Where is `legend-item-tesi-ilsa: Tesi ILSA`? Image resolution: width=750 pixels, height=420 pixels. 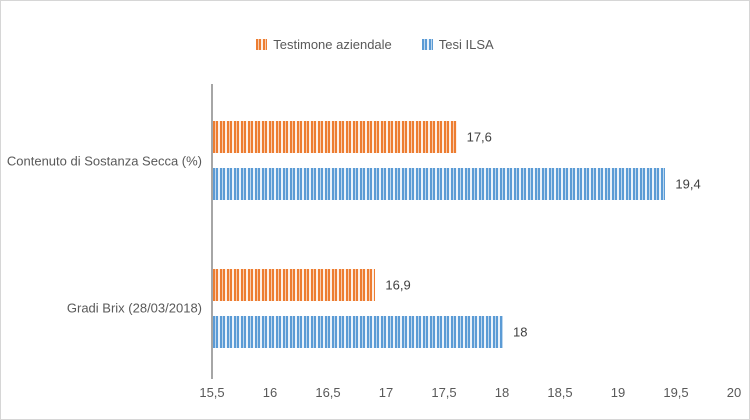
legend-item-tesi-ilsa: Tesi ILSA is located at coordinates (457, 44).